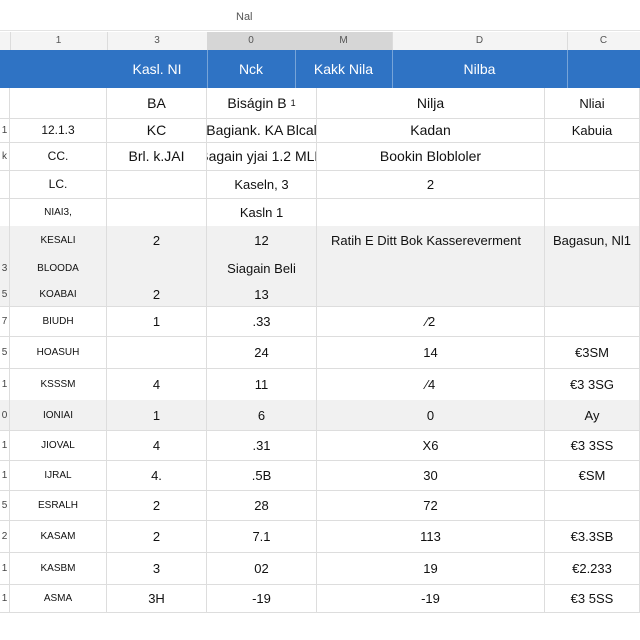  Describe the element at coordinates (251, 69) in the screenshot. I see `header-cell: Nck` at that location.